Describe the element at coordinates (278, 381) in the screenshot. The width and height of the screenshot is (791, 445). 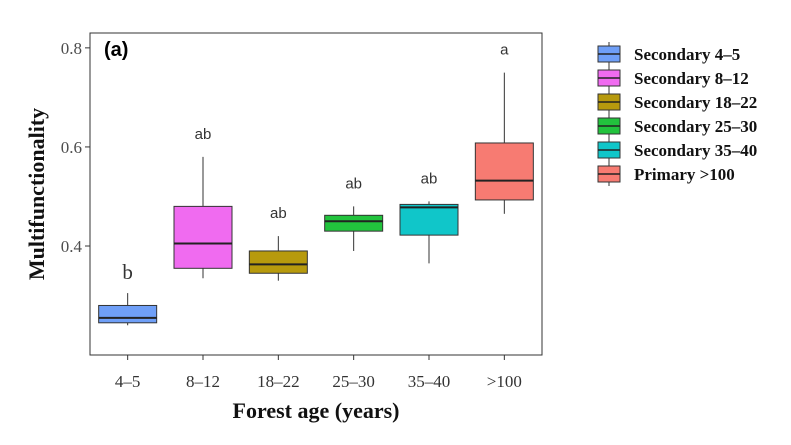
I see `x-tick-label: 18–22` at that location.